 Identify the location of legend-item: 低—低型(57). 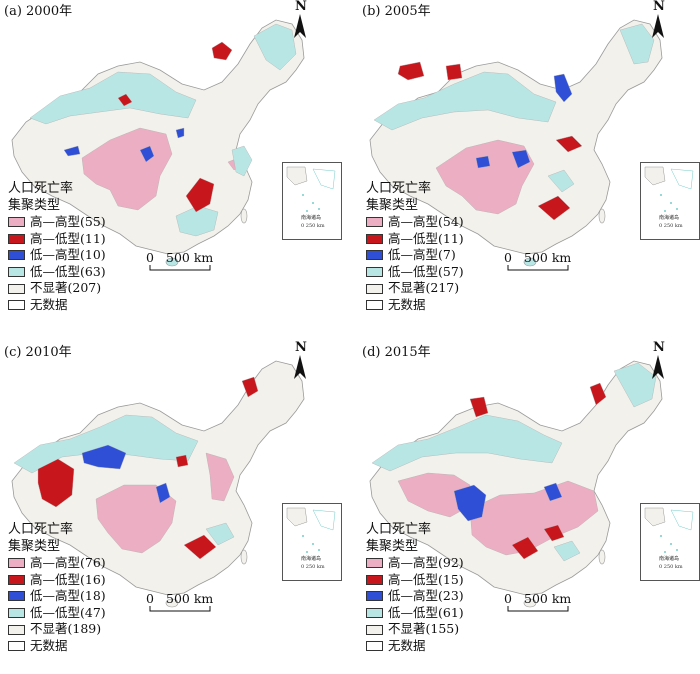
(415, 272).